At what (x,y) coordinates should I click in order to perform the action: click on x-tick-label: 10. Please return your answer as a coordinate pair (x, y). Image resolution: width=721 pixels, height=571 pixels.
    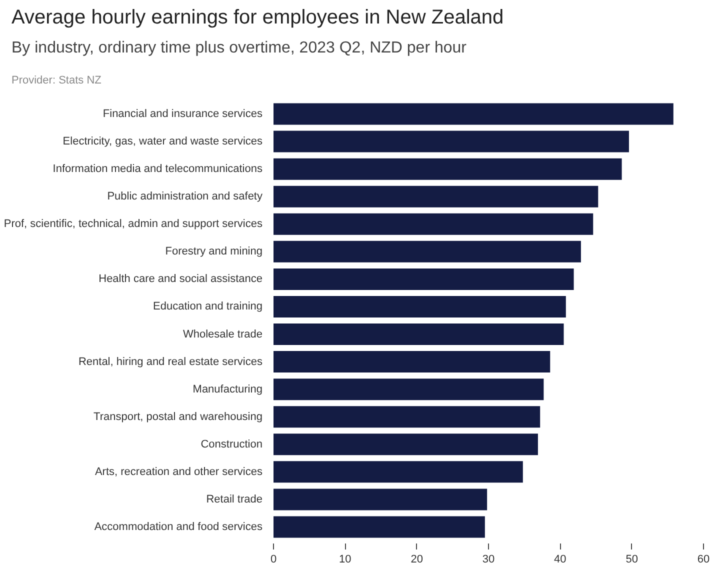
    Looking at the image, I should click on (345, 560).